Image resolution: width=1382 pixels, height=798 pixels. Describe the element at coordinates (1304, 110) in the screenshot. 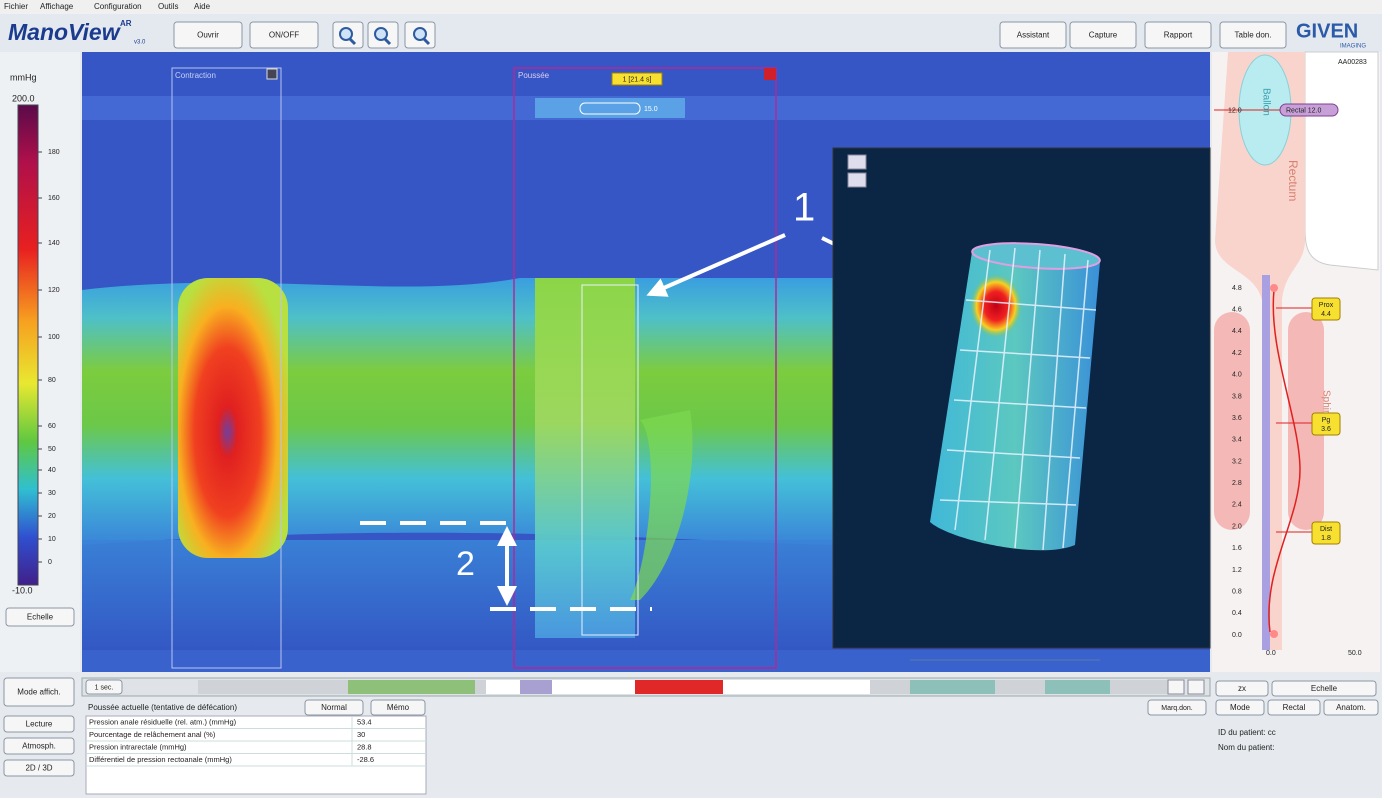

I see `rectal-label: Rectal 12.0` at that location.